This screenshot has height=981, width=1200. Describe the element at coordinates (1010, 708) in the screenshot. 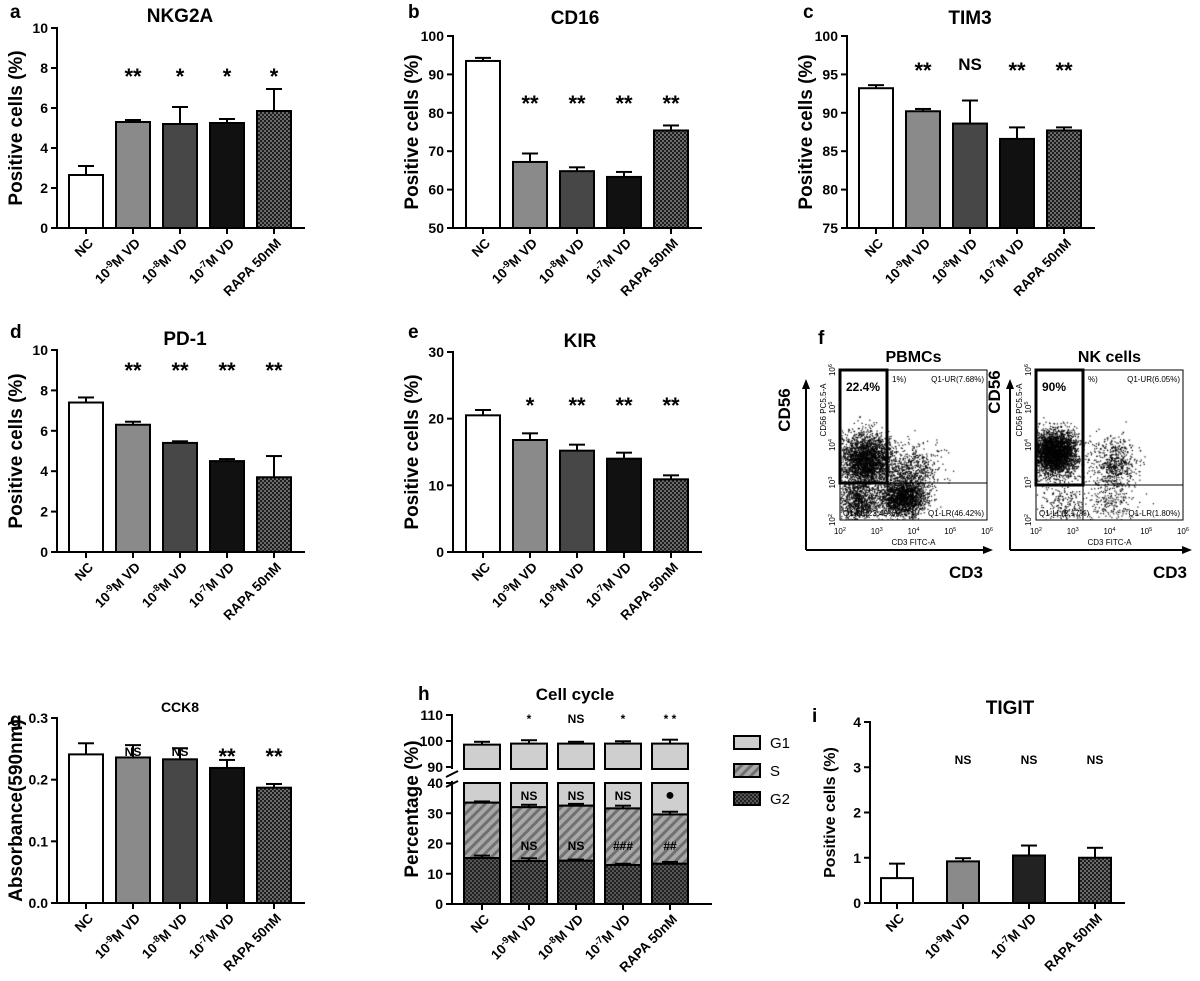

I see `chart-title: TIGIT` at that location.